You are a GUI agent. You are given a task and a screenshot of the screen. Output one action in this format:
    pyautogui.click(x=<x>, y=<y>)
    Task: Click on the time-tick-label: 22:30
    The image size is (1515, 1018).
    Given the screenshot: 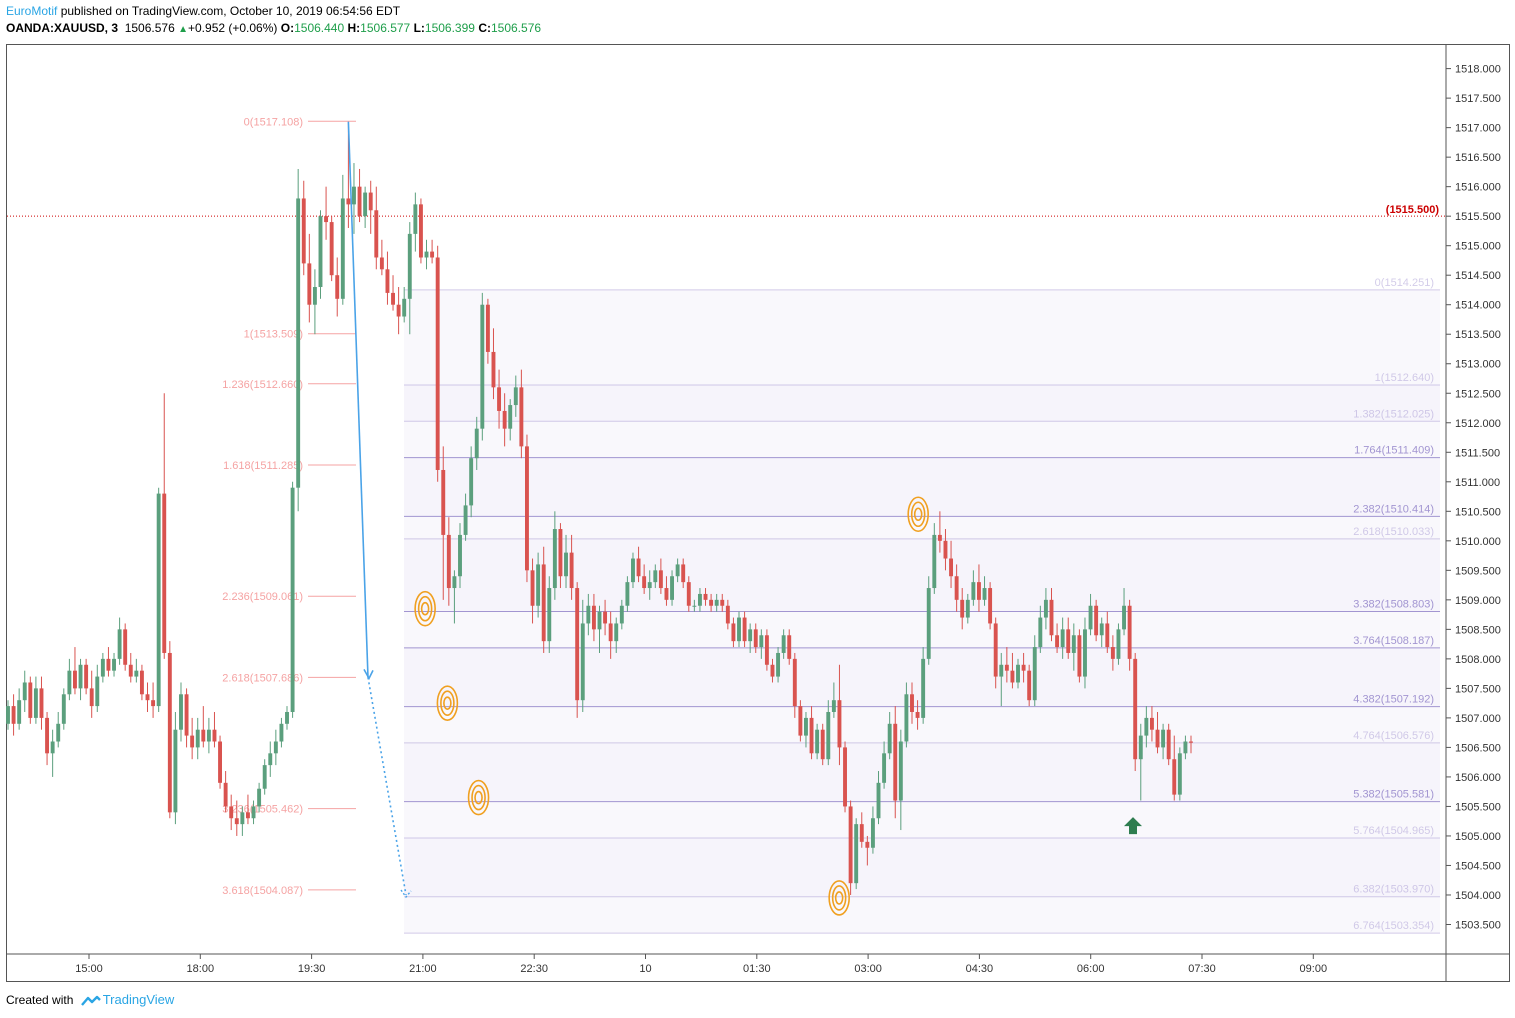 What is the action you would take?
    pyautogui.click(x=534, y=969)
    